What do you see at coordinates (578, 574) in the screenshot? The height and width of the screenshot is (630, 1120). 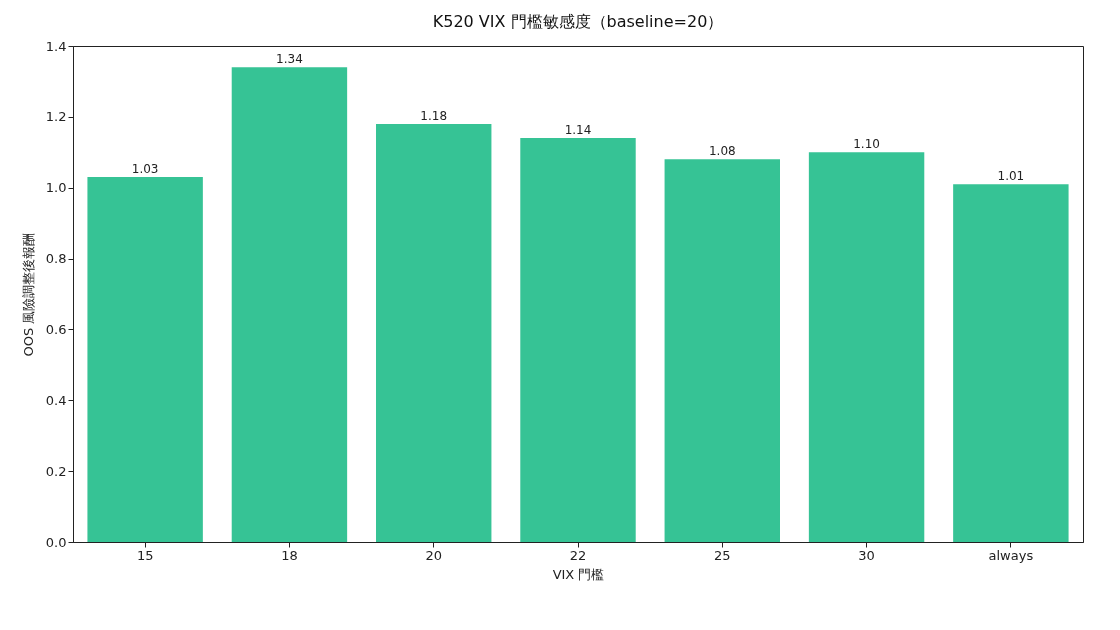 I see `x-axis-title: VIX 門檻` at bounding box center [578, 574].